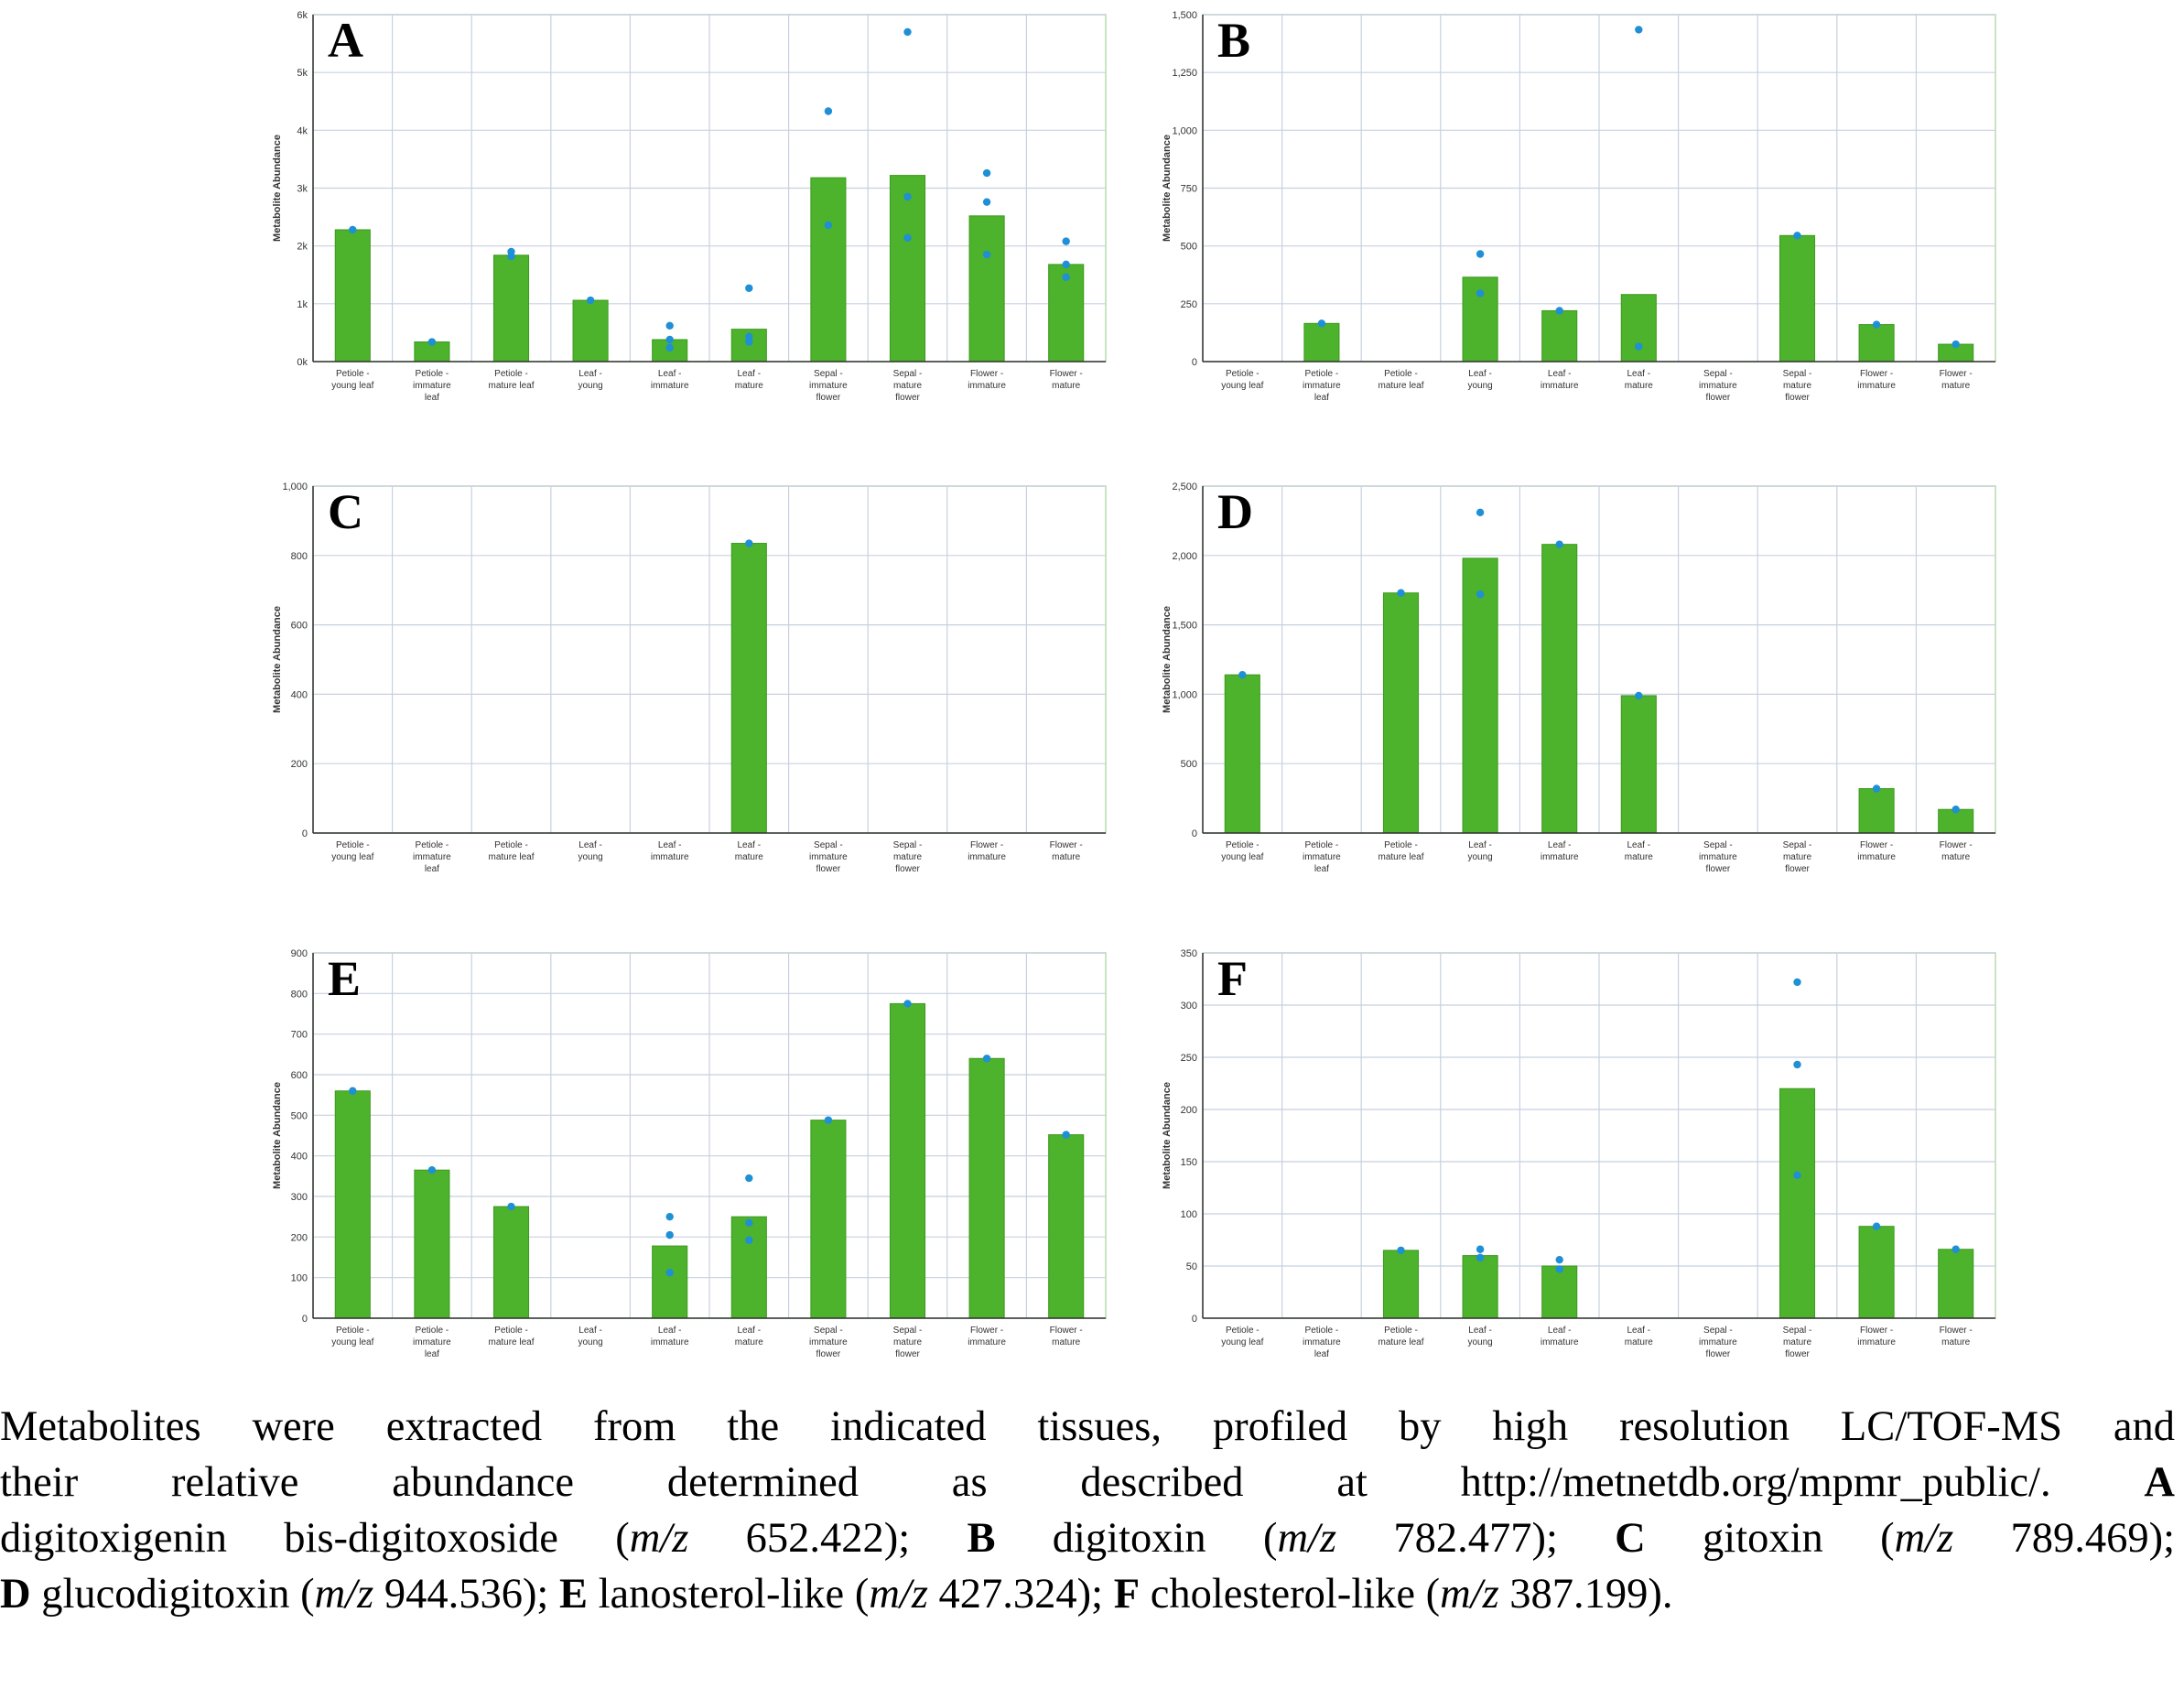 The image size is (2184, 1699). What do you see at coordinates (172, 1594) in the screenshot?
I see `caption-text: glucodigitoxin (` at bounding box center [172, 1594].